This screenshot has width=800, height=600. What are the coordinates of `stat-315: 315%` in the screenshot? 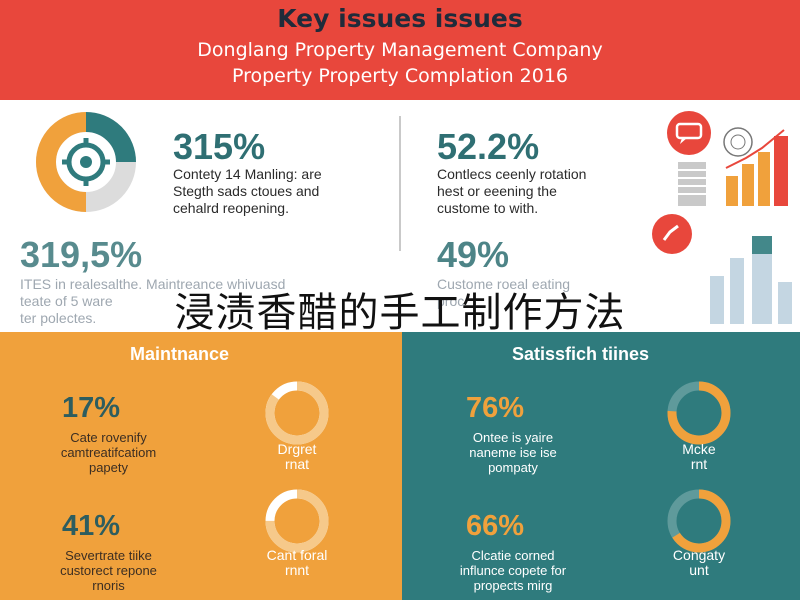 It's located at (219, 146).